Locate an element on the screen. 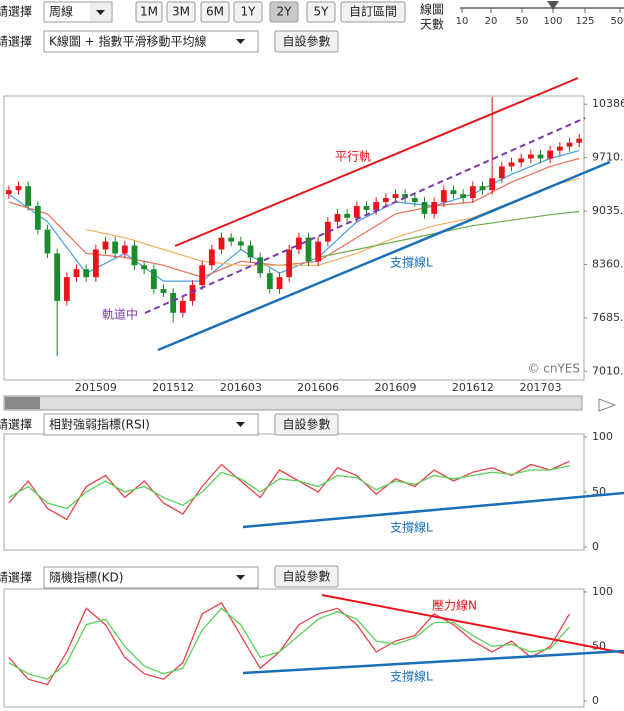 The height and width of the screenshot is (711, 624). days-label: 線圖 is located at coordinates (432, 9).